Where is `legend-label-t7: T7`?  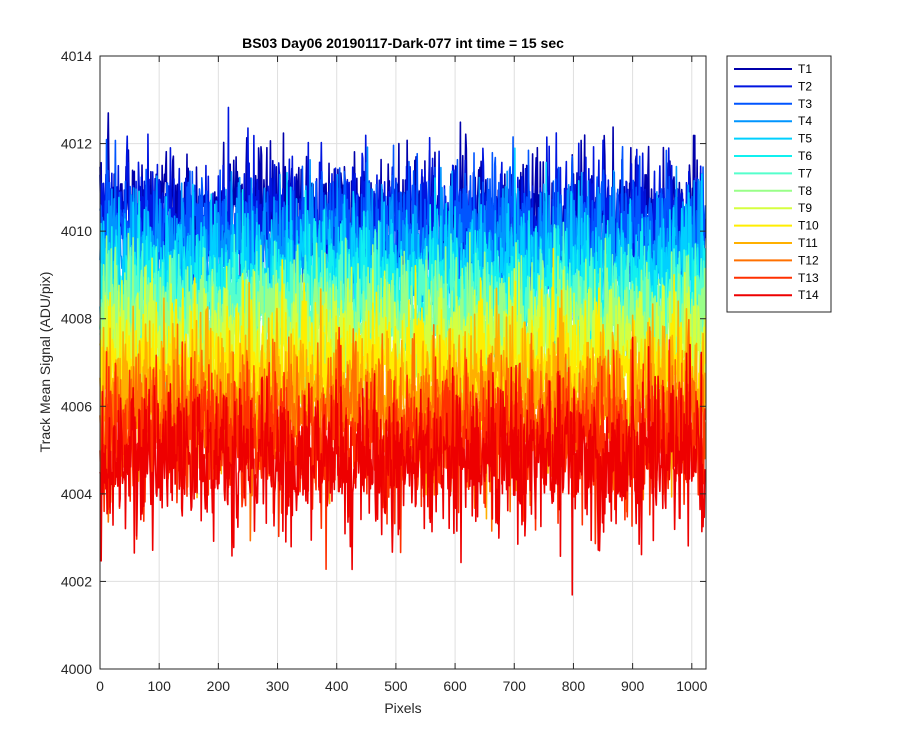
legend-label-t7: T7 is located at coordinates (805, 173).